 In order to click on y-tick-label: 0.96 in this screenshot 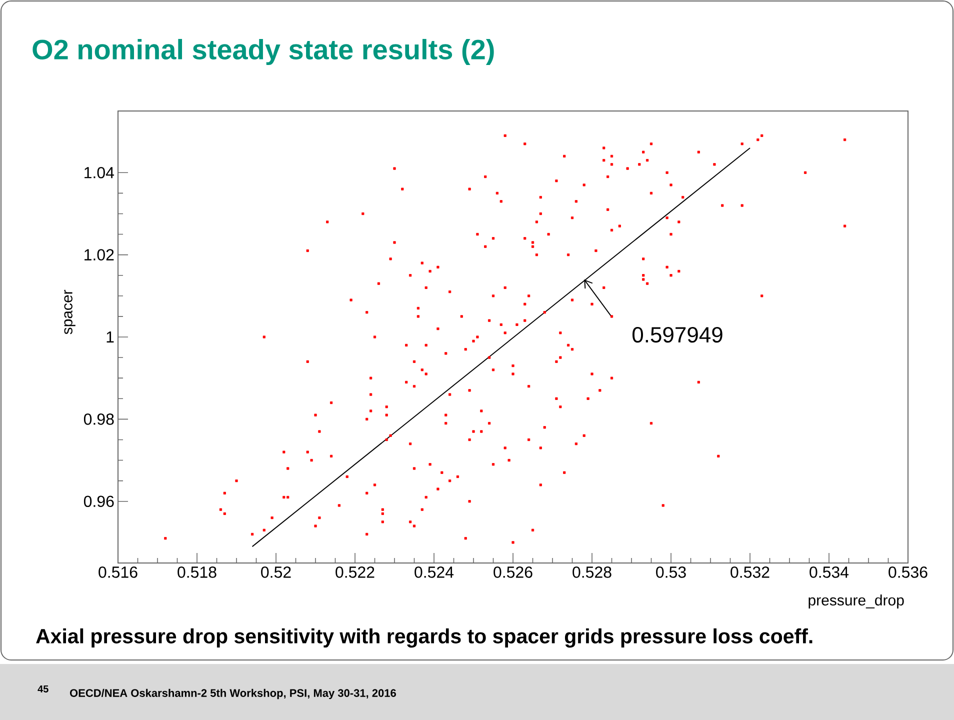, I will do `click(99, 502)`.